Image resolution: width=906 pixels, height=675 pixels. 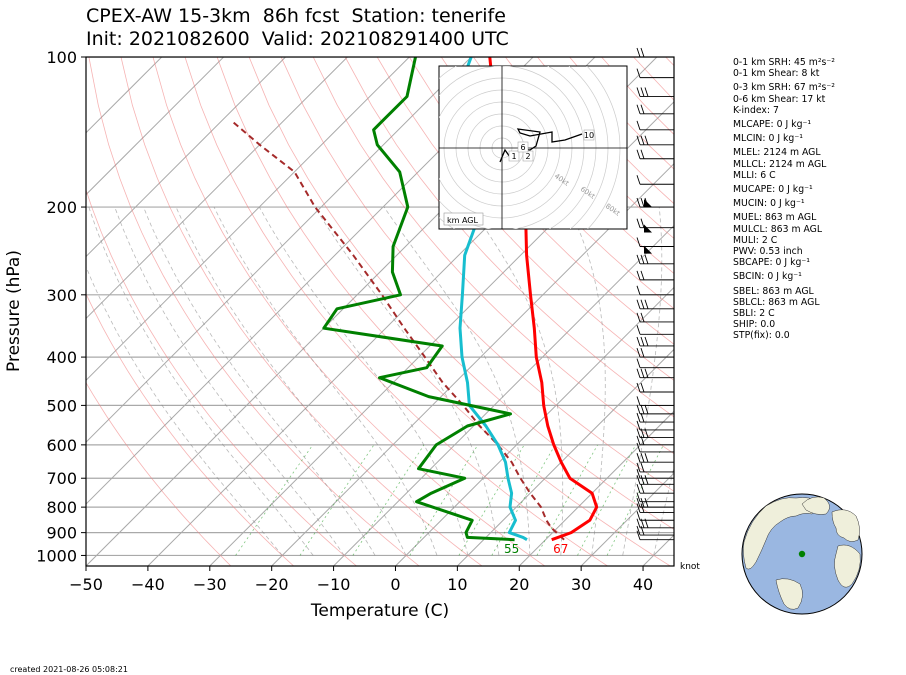 What do you see at coordinates (519, 584) in the screenshot?
I see `x-tick-label: 20` at bounding box center [519, 584].